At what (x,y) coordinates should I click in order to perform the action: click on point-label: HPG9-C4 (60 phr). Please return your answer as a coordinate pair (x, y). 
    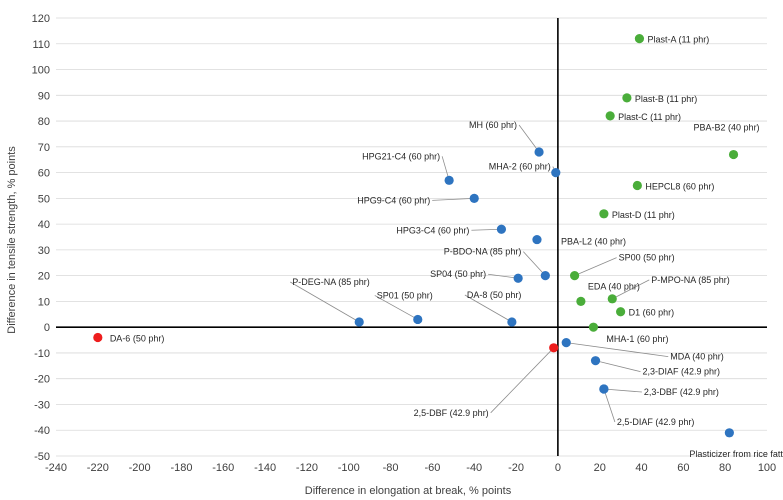
    Looking at the image, I should click on (393, 200).